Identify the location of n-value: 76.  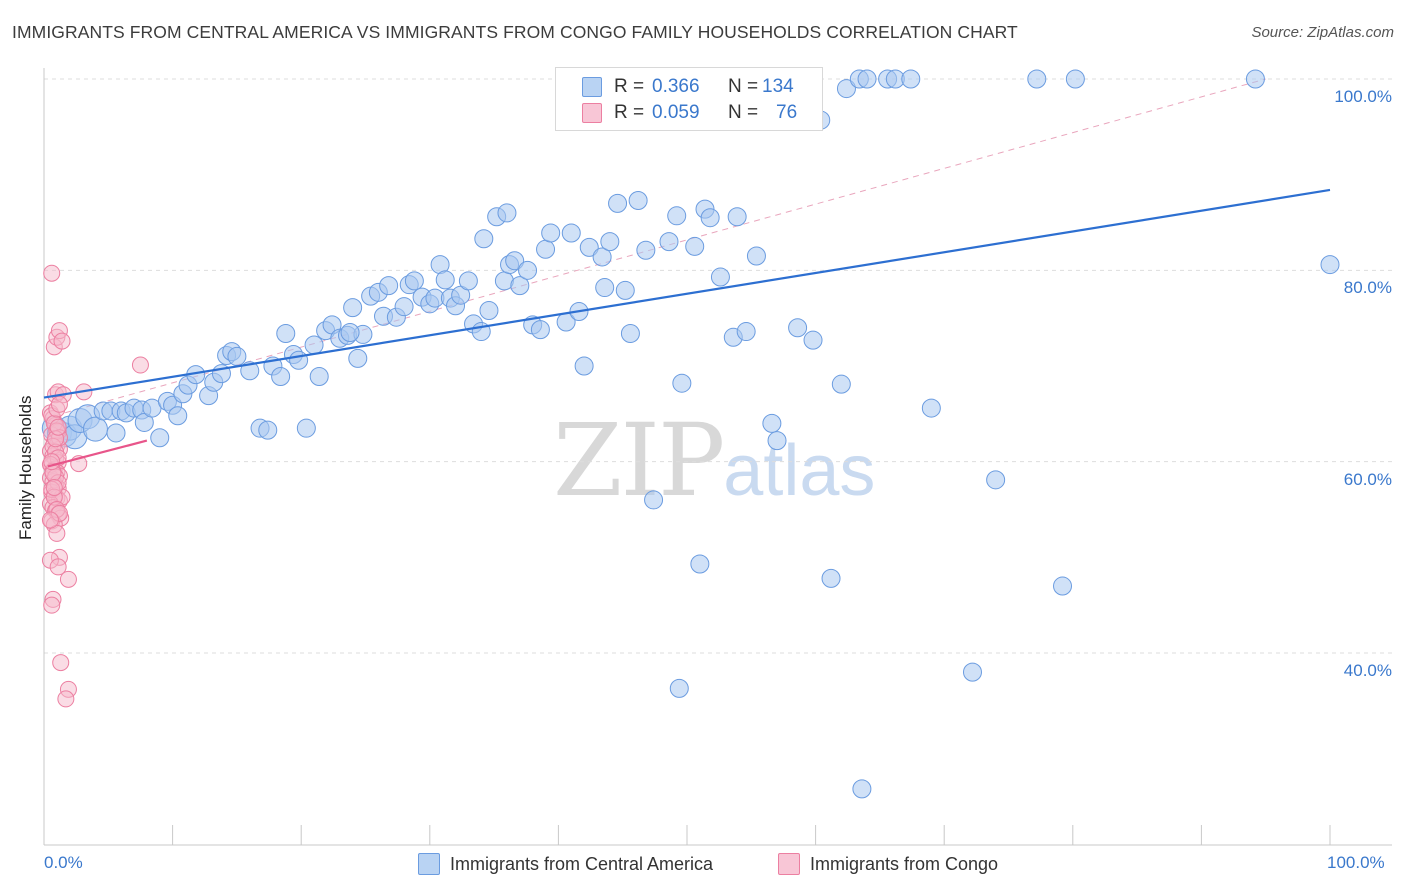
(787, 112).